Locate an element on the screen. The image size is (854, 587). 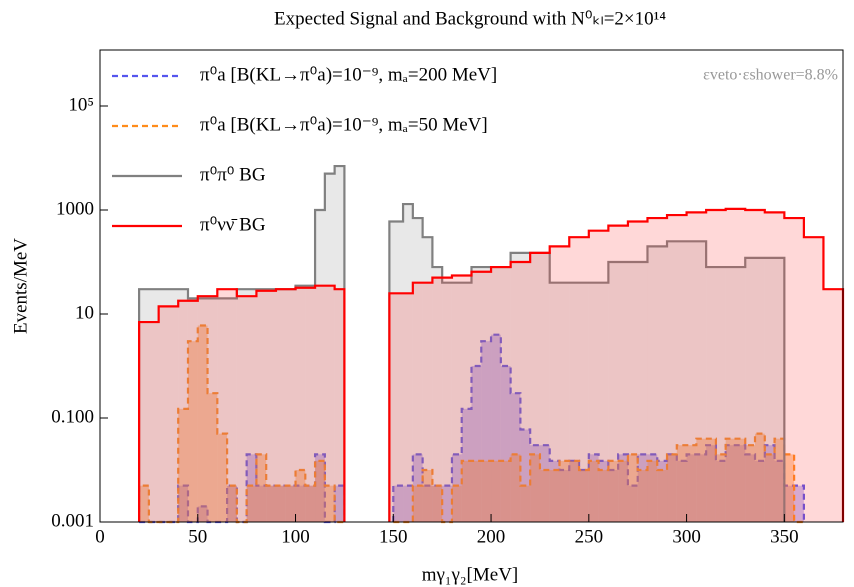
x-tick-label: 0 is located at coordinates (100, 536).